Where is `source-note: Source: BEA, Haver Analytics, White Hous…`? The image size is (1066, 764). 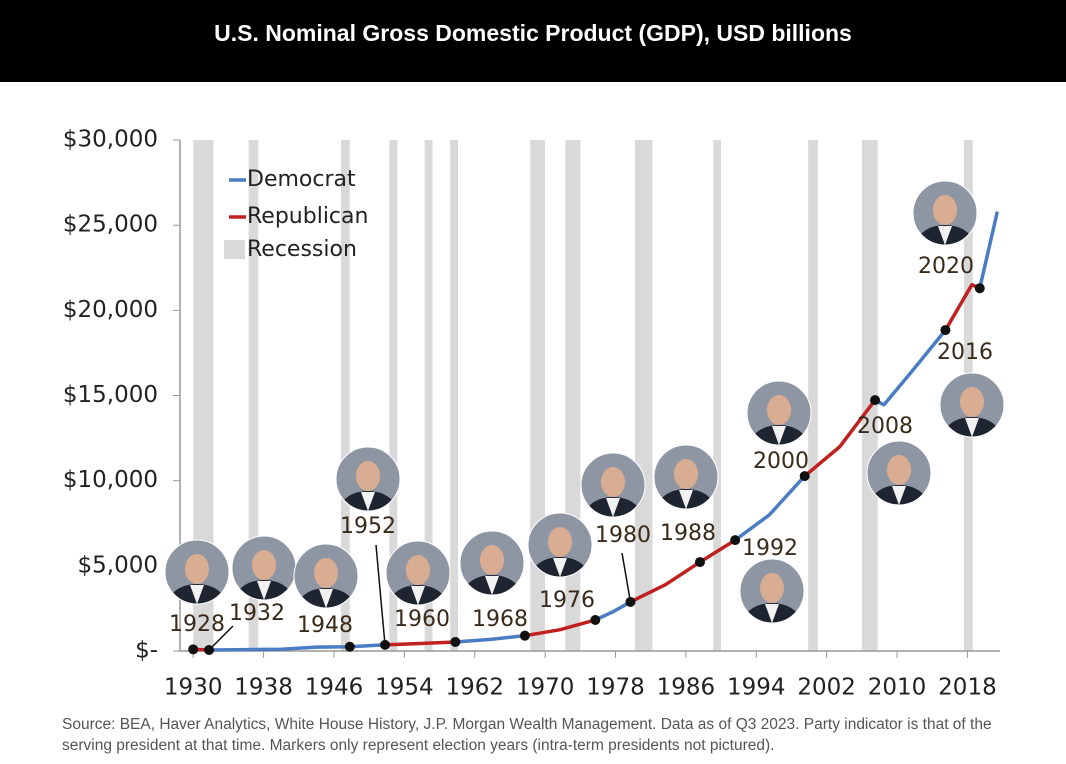 source-note: Source: BEA, Haver Analytics, White Hous… is located at coordinates (527, 735).